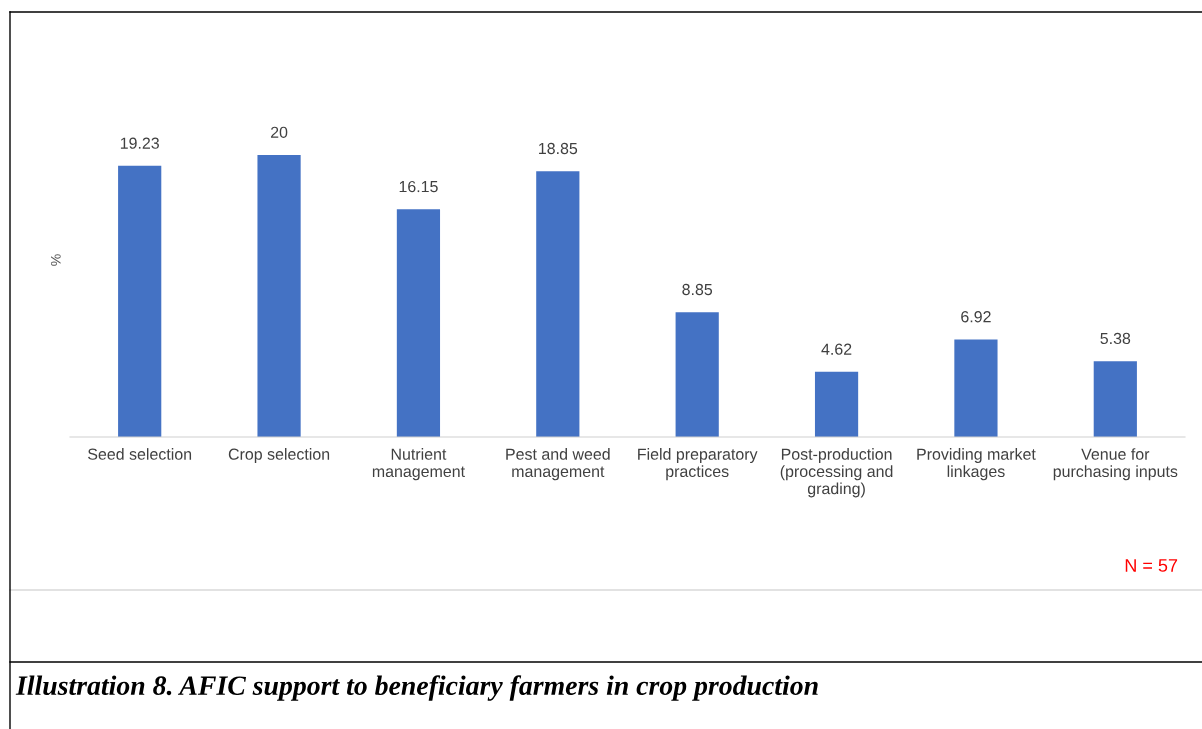 The width and height of the screenshot is (1202, 729). I want to click on y-axis-title: %, so click(55, 260).